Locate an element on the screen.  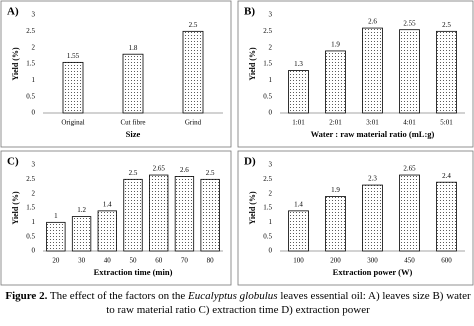
x-axis-label: Extraction power (W) is located at coordinates (373, 272).